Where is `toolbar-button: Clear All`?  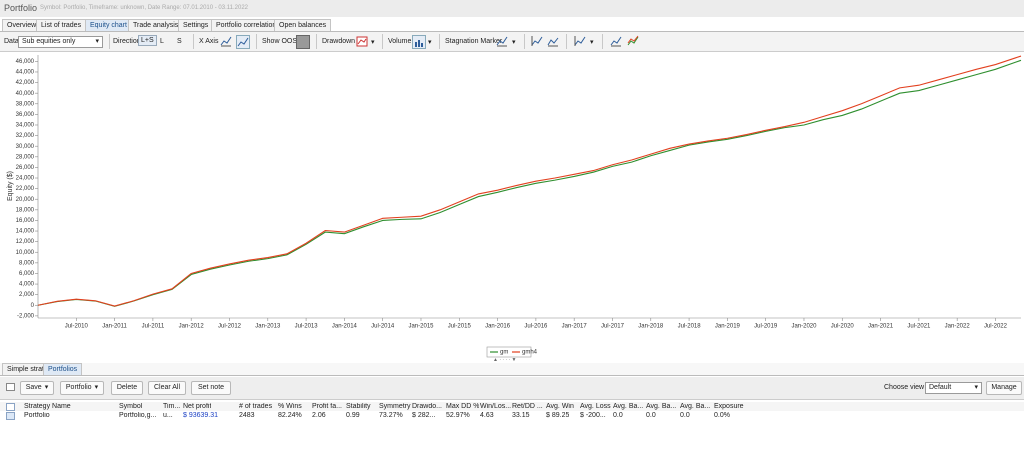
toolbar-button: Clear All is located at coordinates (167, 388).